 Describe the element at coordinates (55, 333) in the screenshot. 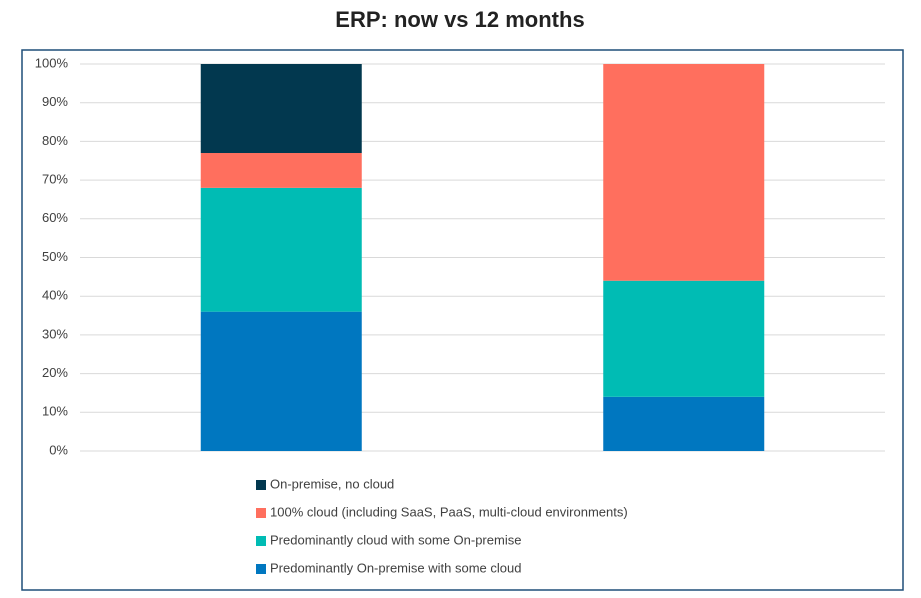

I see `y-tick-label: 30%` at that location.